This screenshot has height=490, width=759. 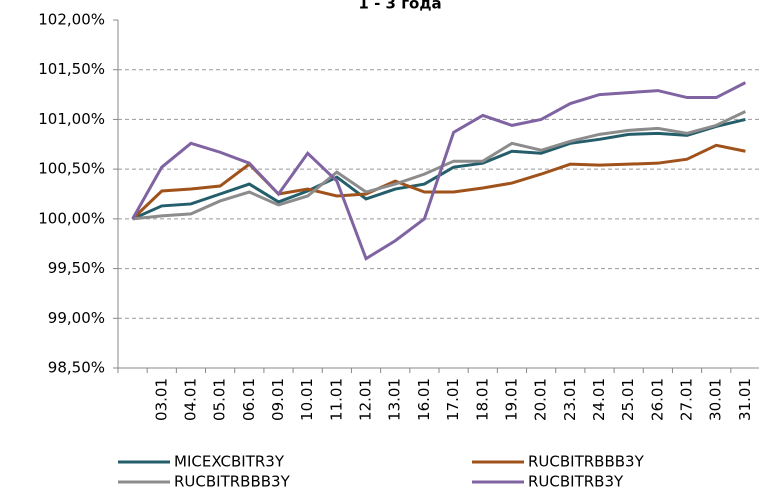 I want to click on y-tick-label: 100,00%, so click(x=71, y=218).